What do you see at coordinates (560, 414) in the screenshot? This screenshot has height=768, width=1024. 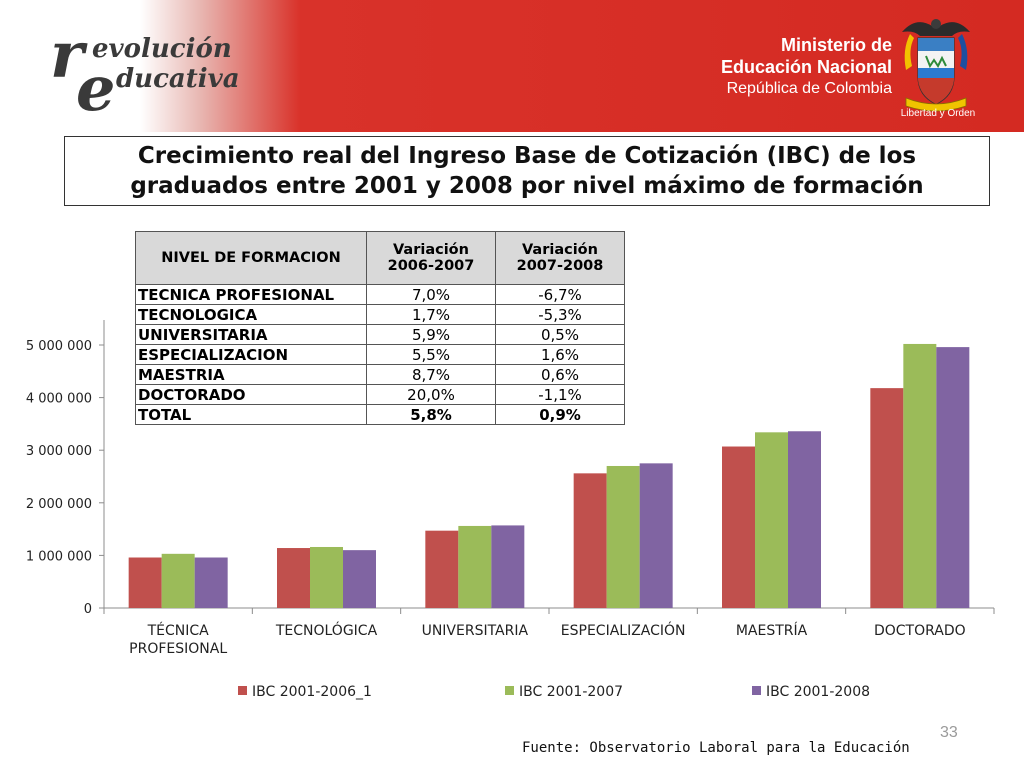 I see `table-cell-variation-2007-2008: 0,9%` at bounding box center [560, 414].